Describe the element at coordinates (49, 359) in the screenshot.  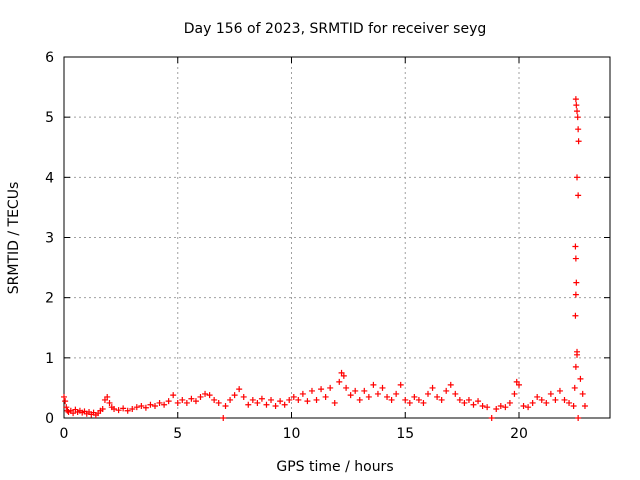
I see `y-tick-label: 1` at that location.